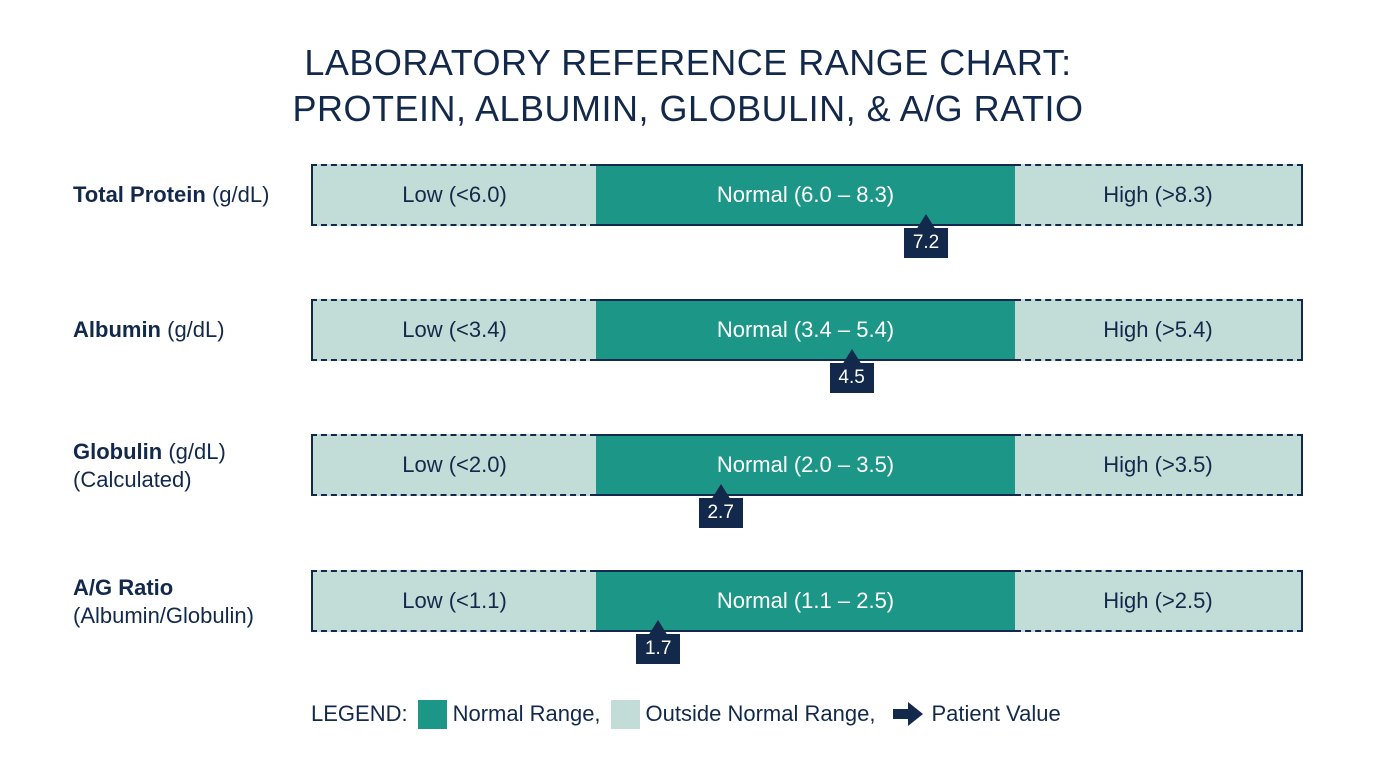 The image size is (1376, 768). What do you see at coordinates (1159, 601) in the screenshot?
I see `segment-high: High (>2.5)` at bounding box center [1159, 601].